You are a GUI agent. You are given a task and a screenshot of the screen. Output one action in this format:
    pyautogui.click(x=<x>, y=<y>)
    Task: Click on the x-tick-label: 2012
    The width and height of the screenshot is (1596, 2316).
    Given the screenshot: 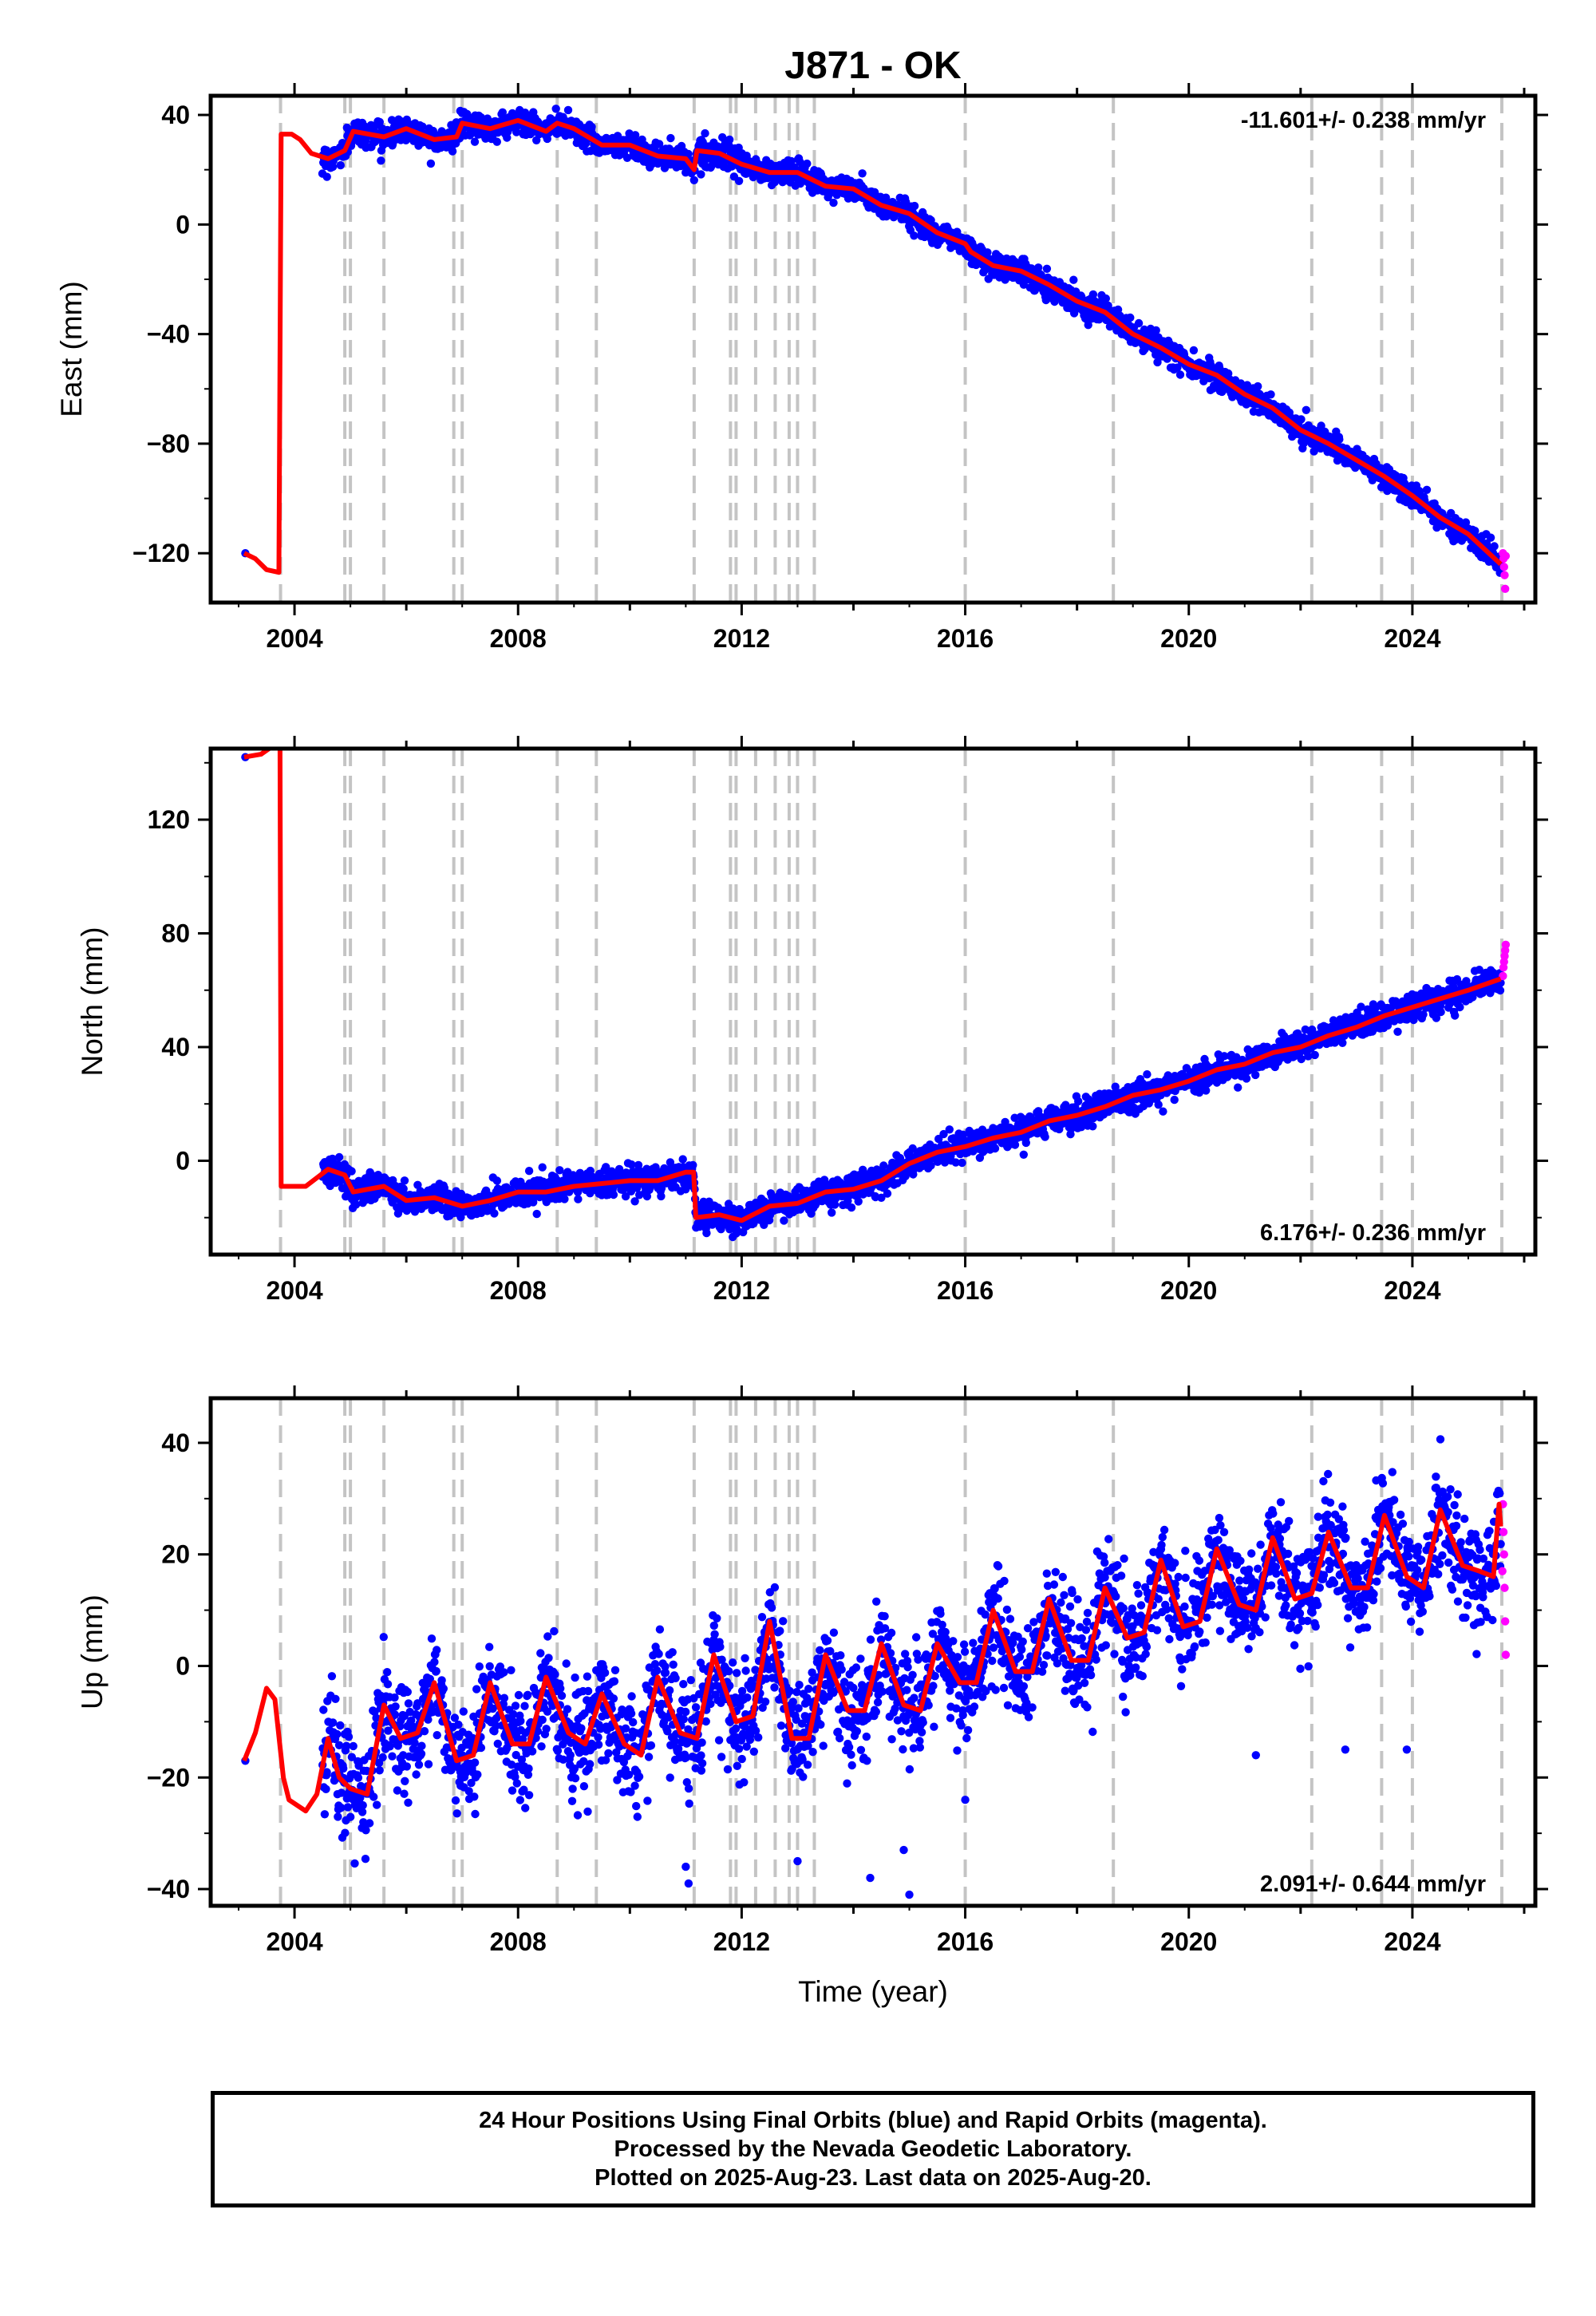 What is the action you would take?
    pyautogui.click(x=741, y=638)
    